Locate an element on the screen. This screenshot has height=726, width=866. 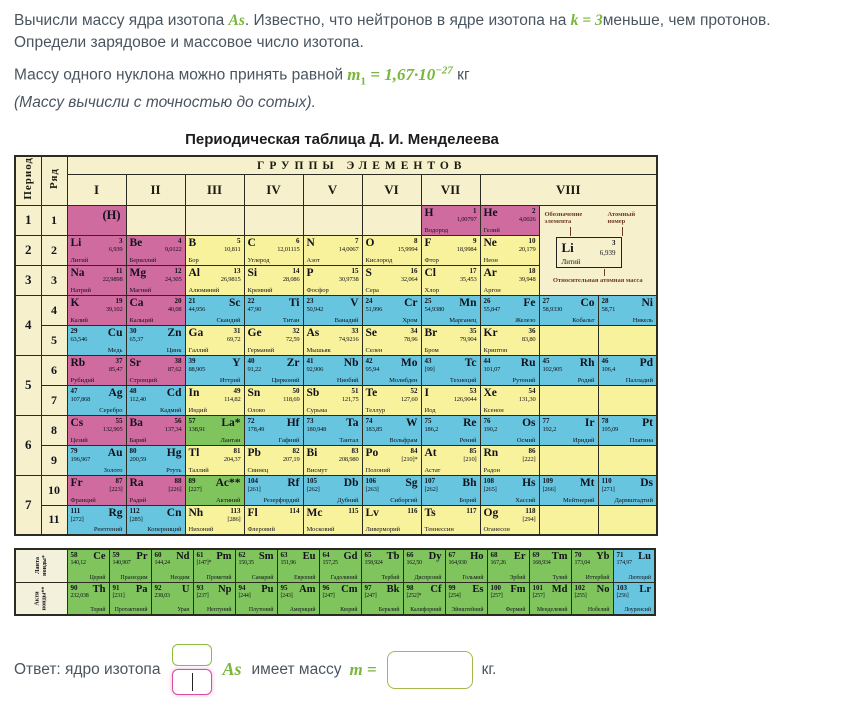
atomic-number: 96 is located at coordinates (326, 587).